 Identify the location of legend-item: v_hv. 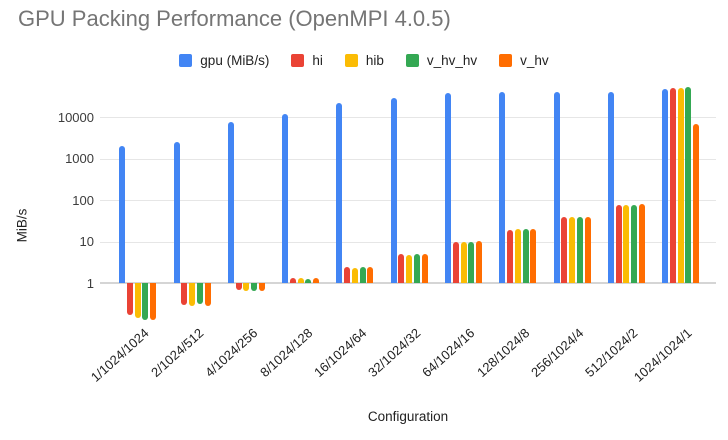
(524, 60).